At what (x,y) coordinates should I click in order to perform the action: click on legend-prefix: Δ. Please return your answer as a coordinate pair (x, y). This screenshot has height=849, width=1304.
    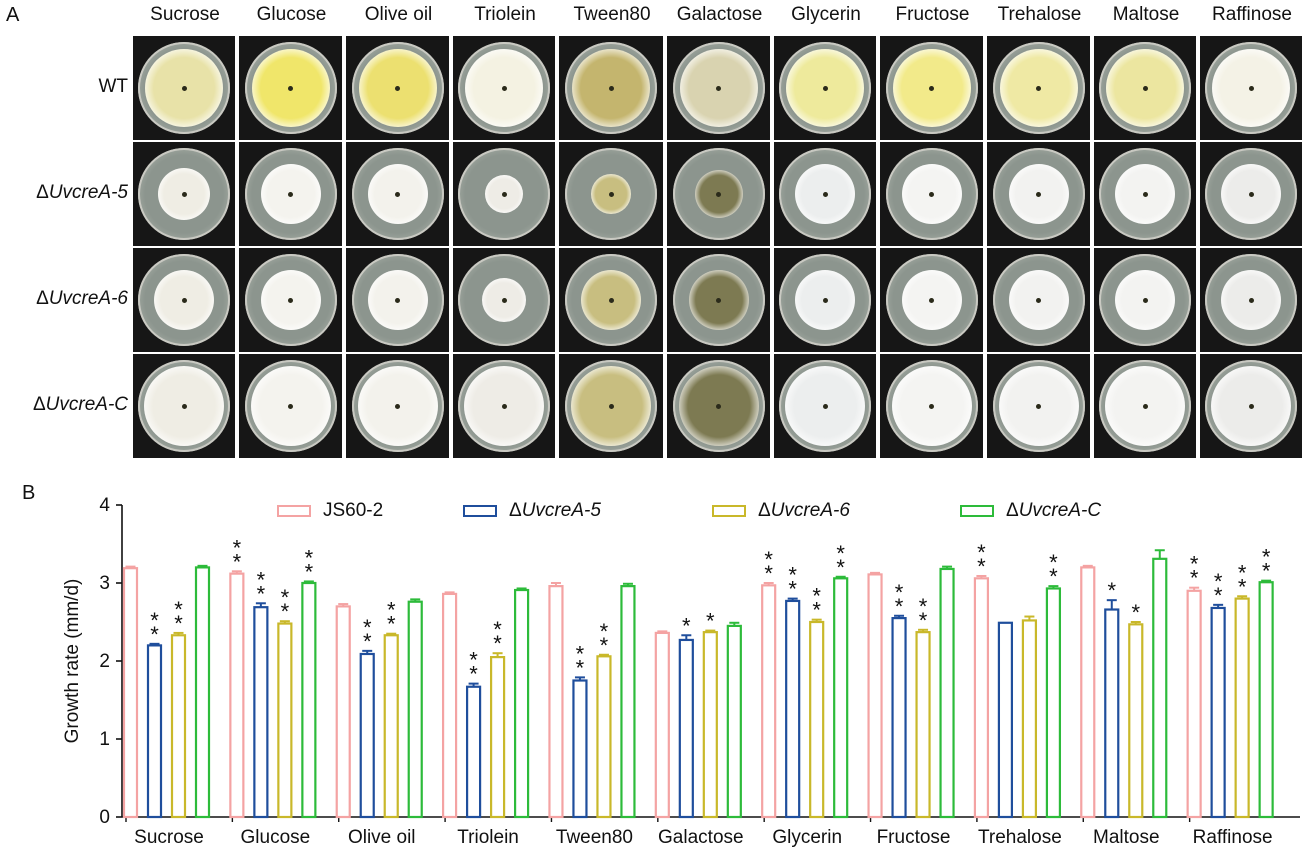
    Looking at the image, I should click on (1012, 510).